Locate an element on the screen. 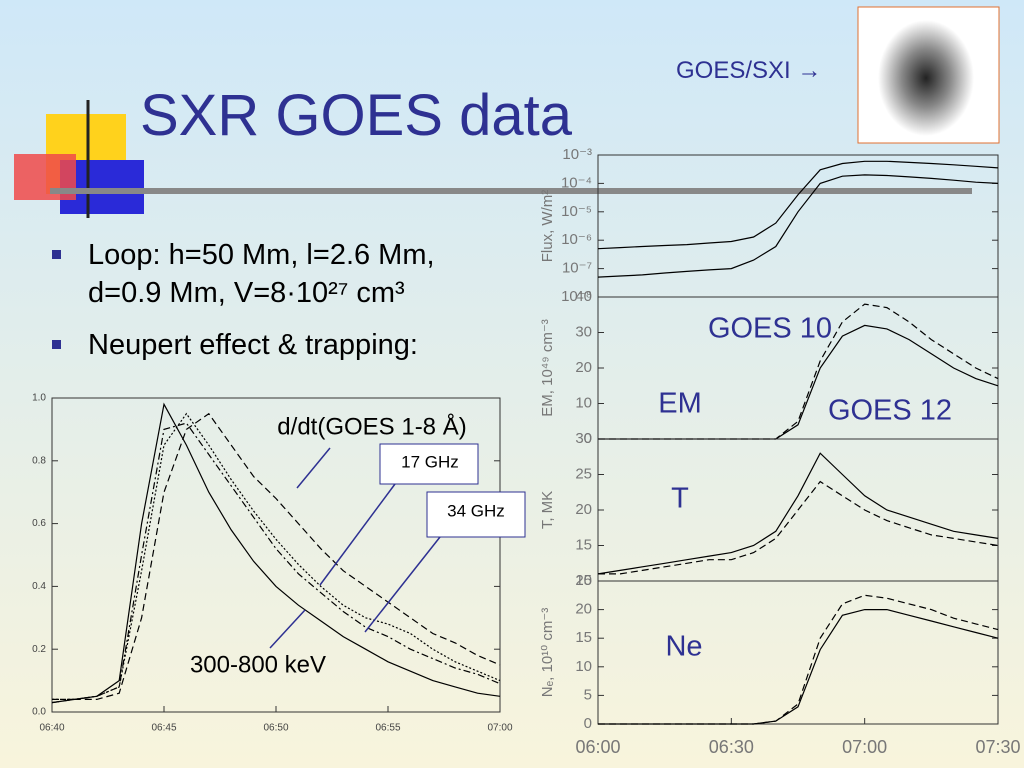 The height and width of the screenshot is (768, 1024). y-axis-label: EM, 10⁴⁹ cm⁻³ is located at coordinates (547, 367).